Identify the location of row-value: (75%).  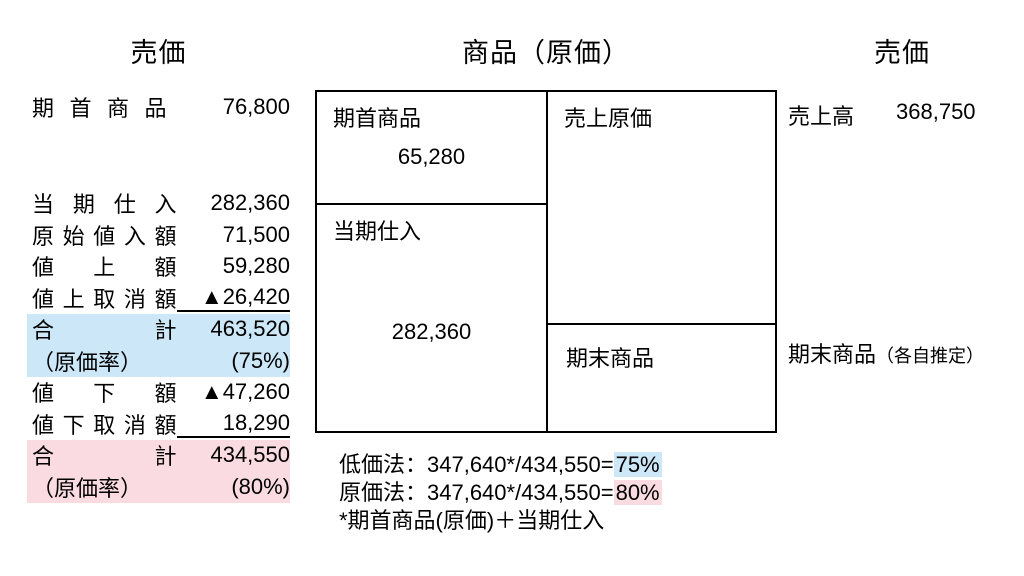
(260, 360).